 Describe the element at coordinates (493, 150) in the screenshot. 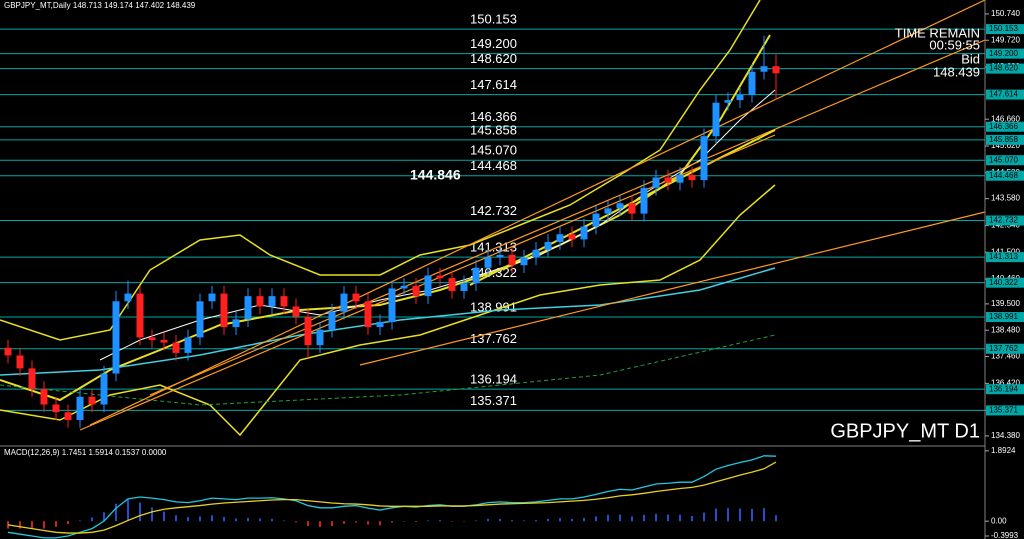

I see `level-label: 145.070` at that location.